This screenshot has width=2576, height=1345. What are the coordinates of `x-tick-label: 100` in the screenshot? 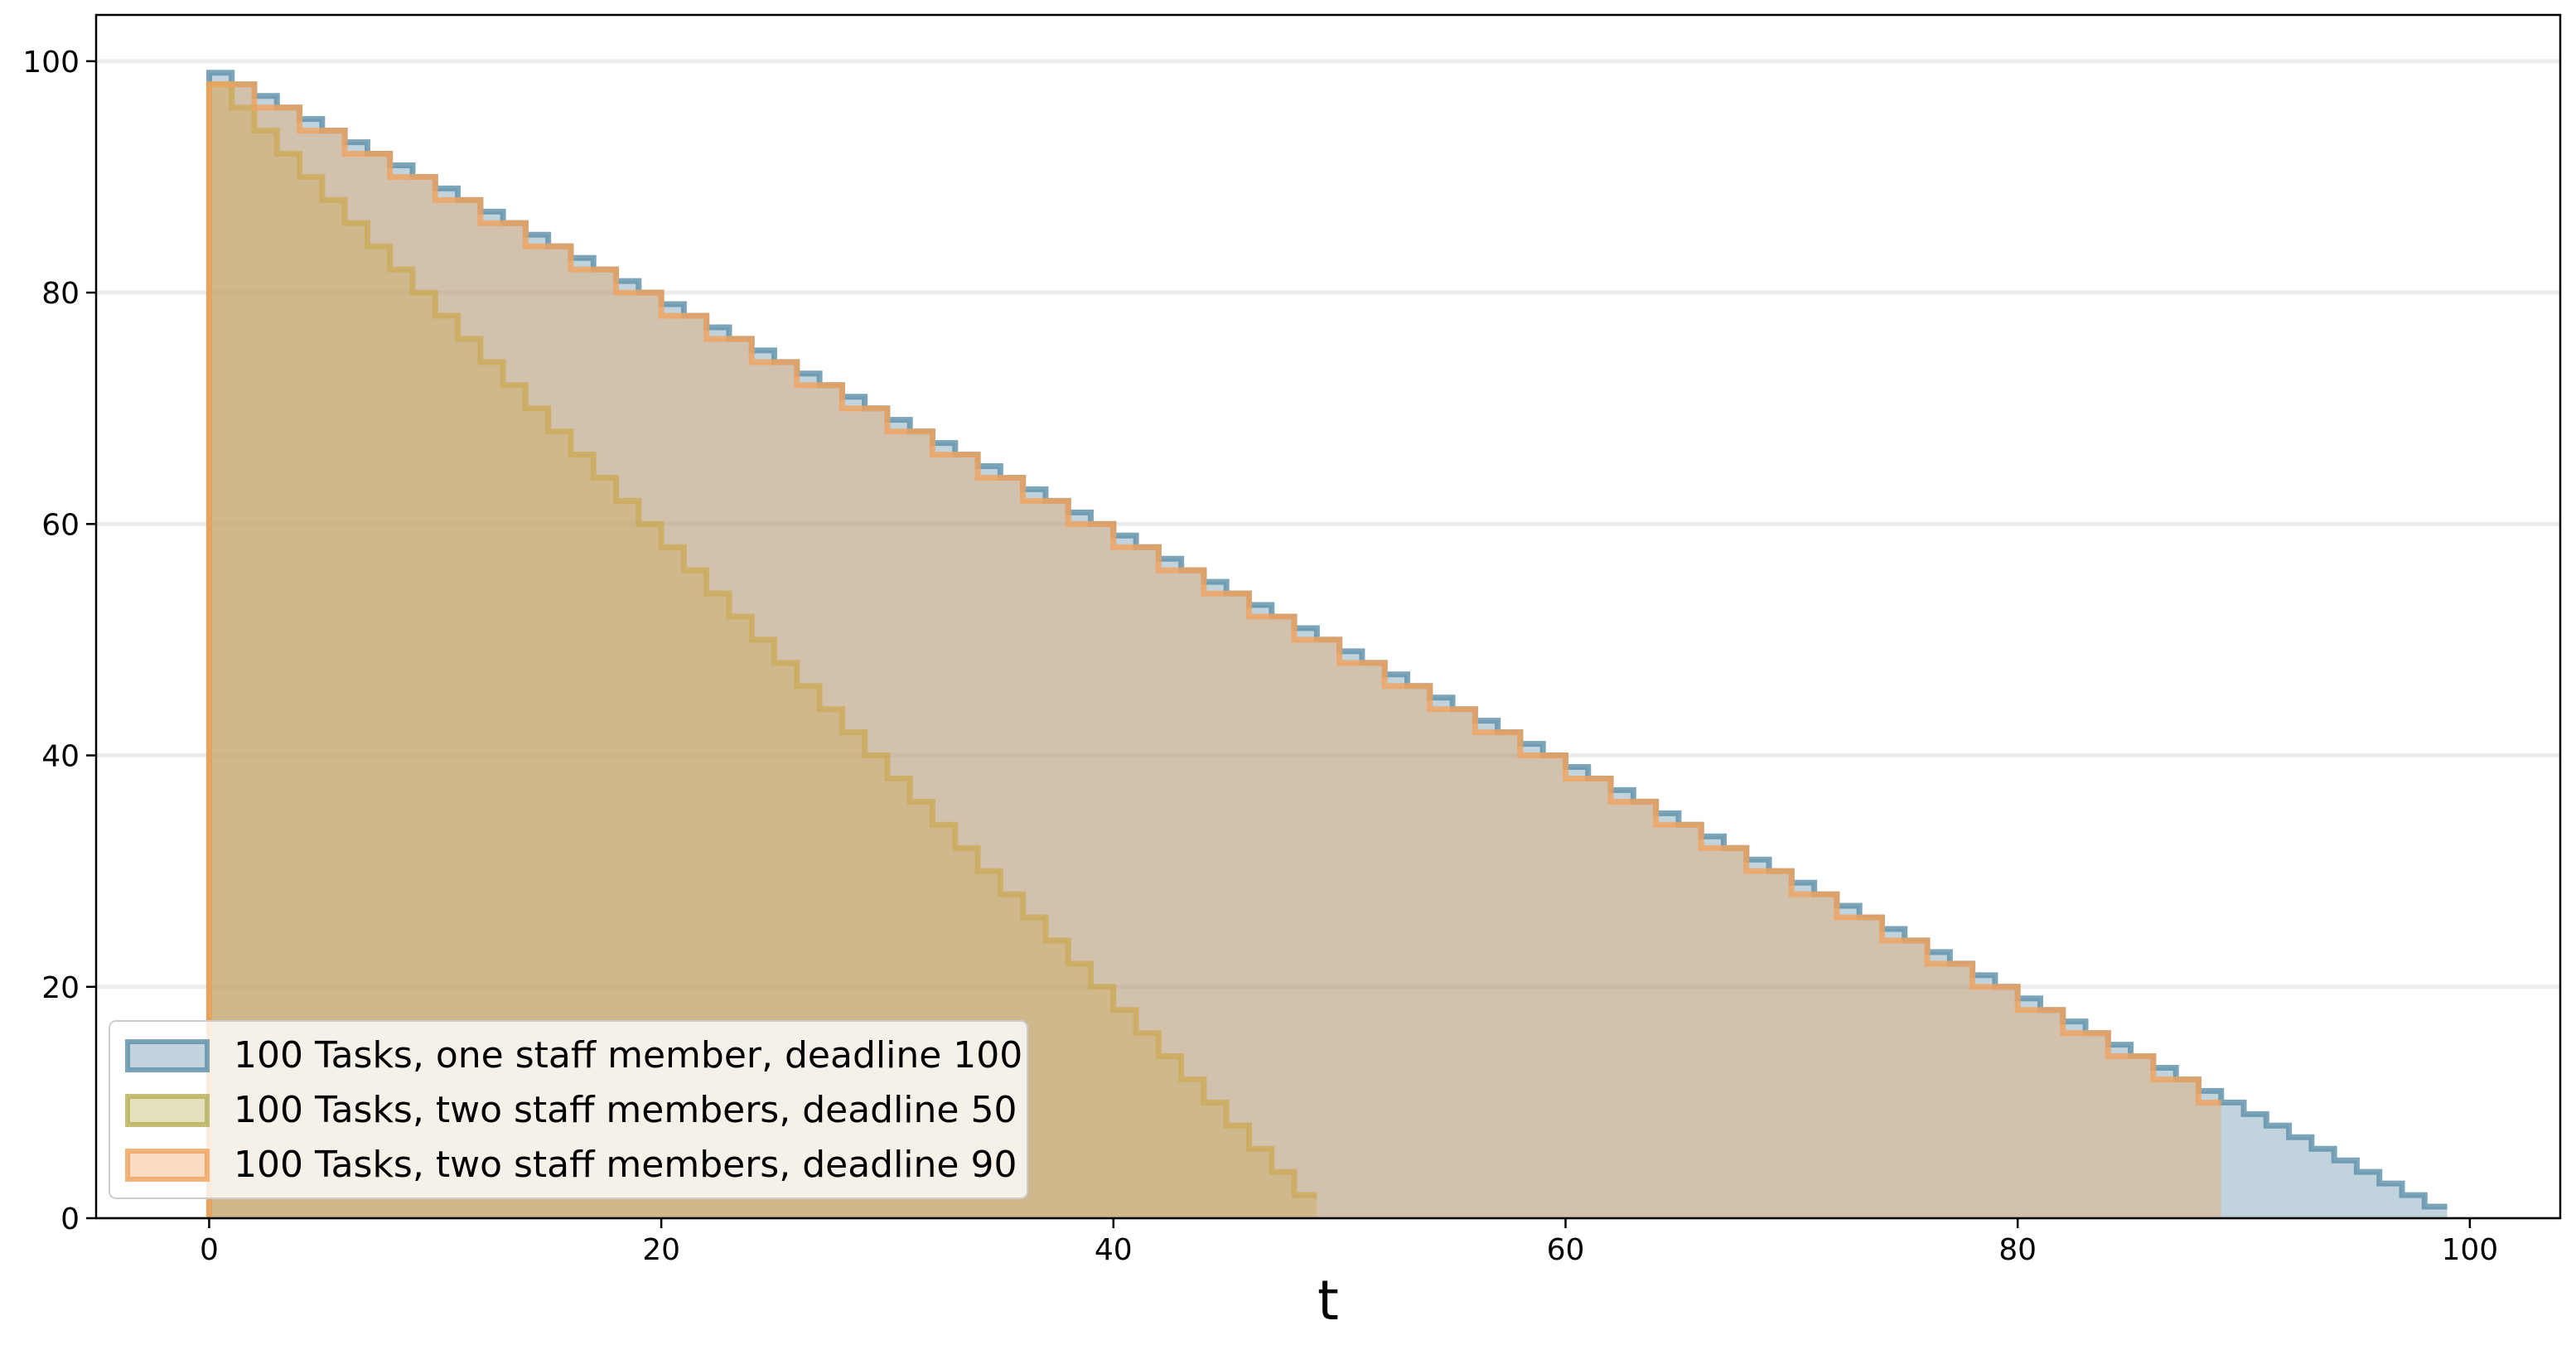 It's located at (2470, 1250).